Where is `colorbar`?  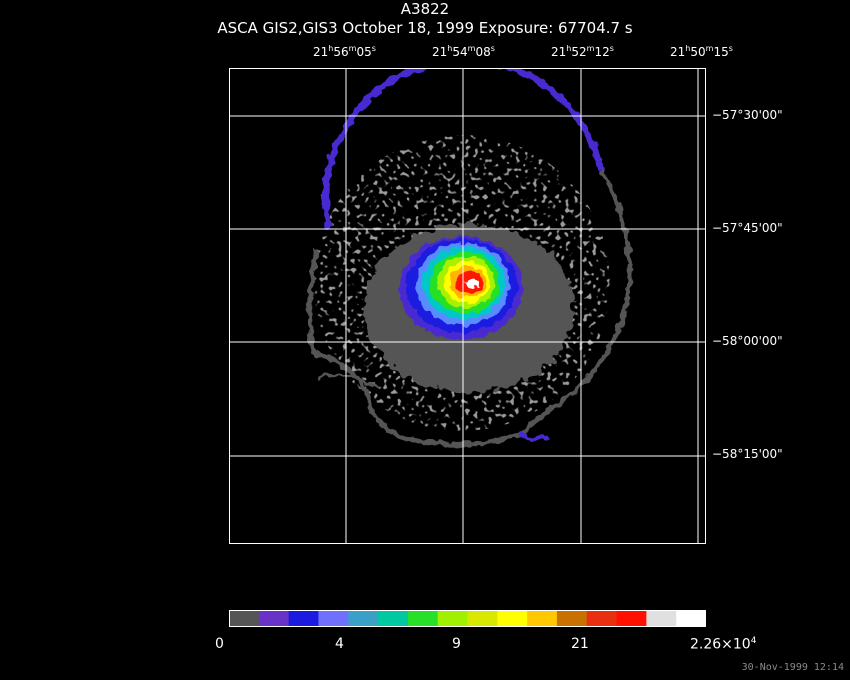
colorbar is located at coordinates (467, 618).